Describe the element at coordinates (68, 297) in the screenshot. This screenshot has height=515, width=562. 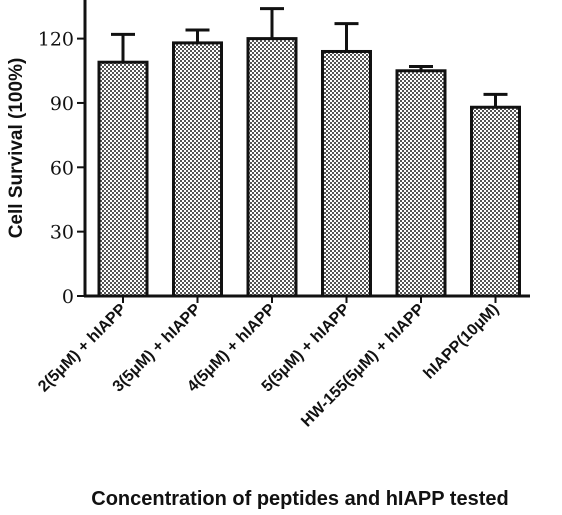
I see `y-tick-label: 0` at that location.